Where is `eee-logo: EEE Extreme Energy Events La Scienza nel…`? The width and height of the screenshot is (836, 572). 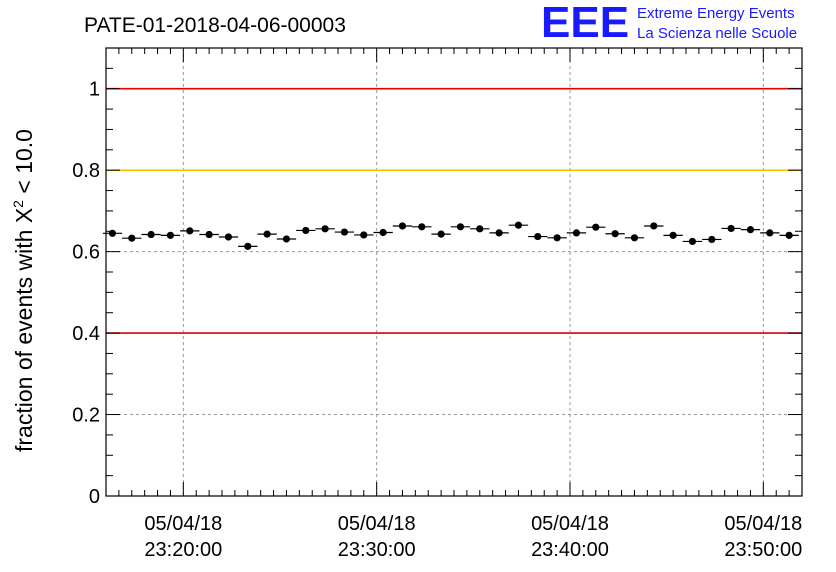 eee-logo: EEE Extreme Energy Events La Scienza nel… is located at coordinates (669, 23).